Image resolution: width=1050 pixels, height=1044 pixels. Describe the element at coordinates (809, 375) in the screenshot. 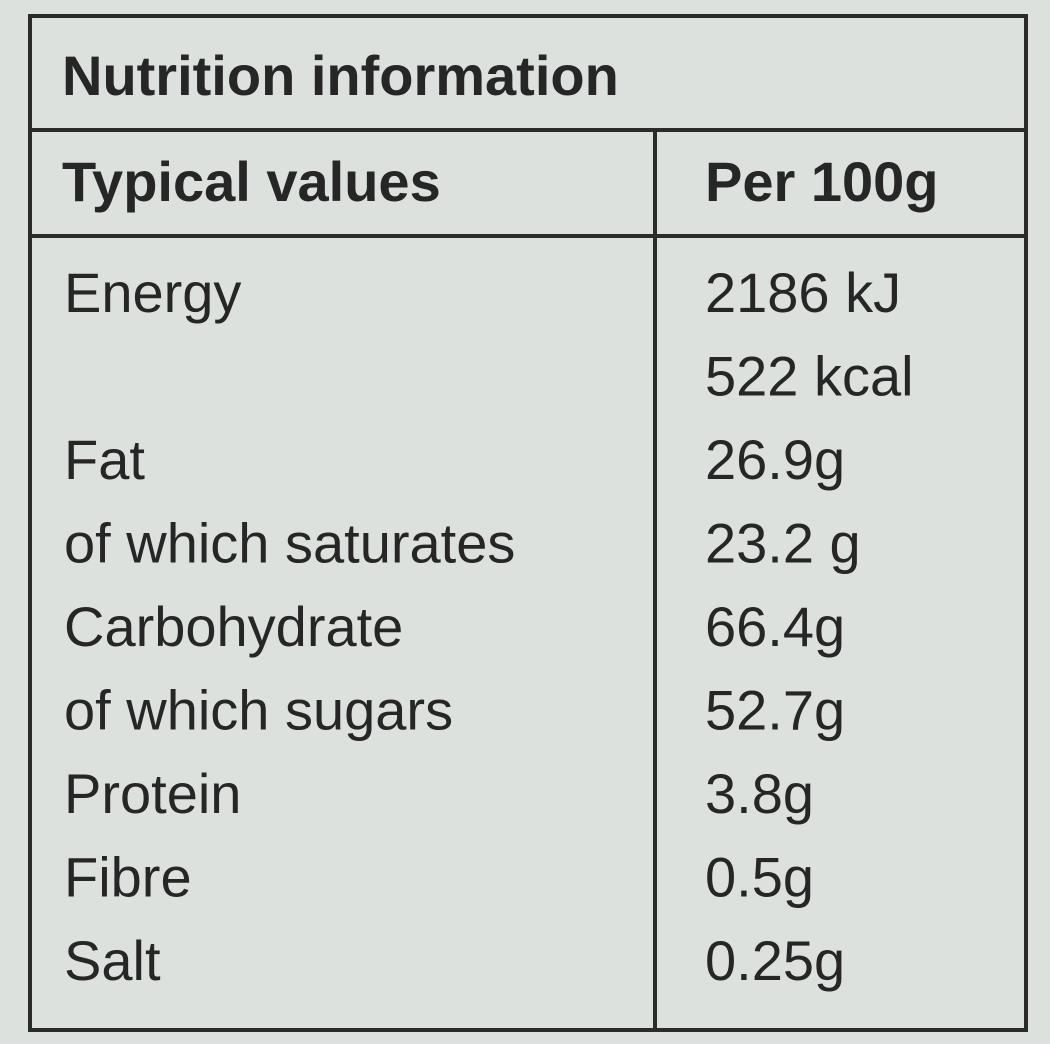

I see `row-value: 522 kcal` at that location.